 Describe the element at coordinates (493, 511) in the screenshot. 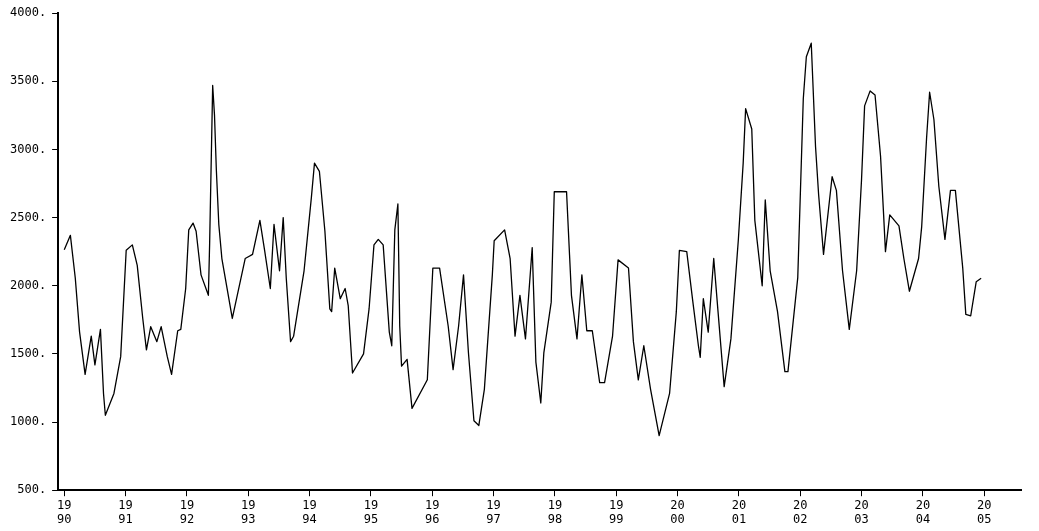

I see `x-tick-label: 19 97` at that location.